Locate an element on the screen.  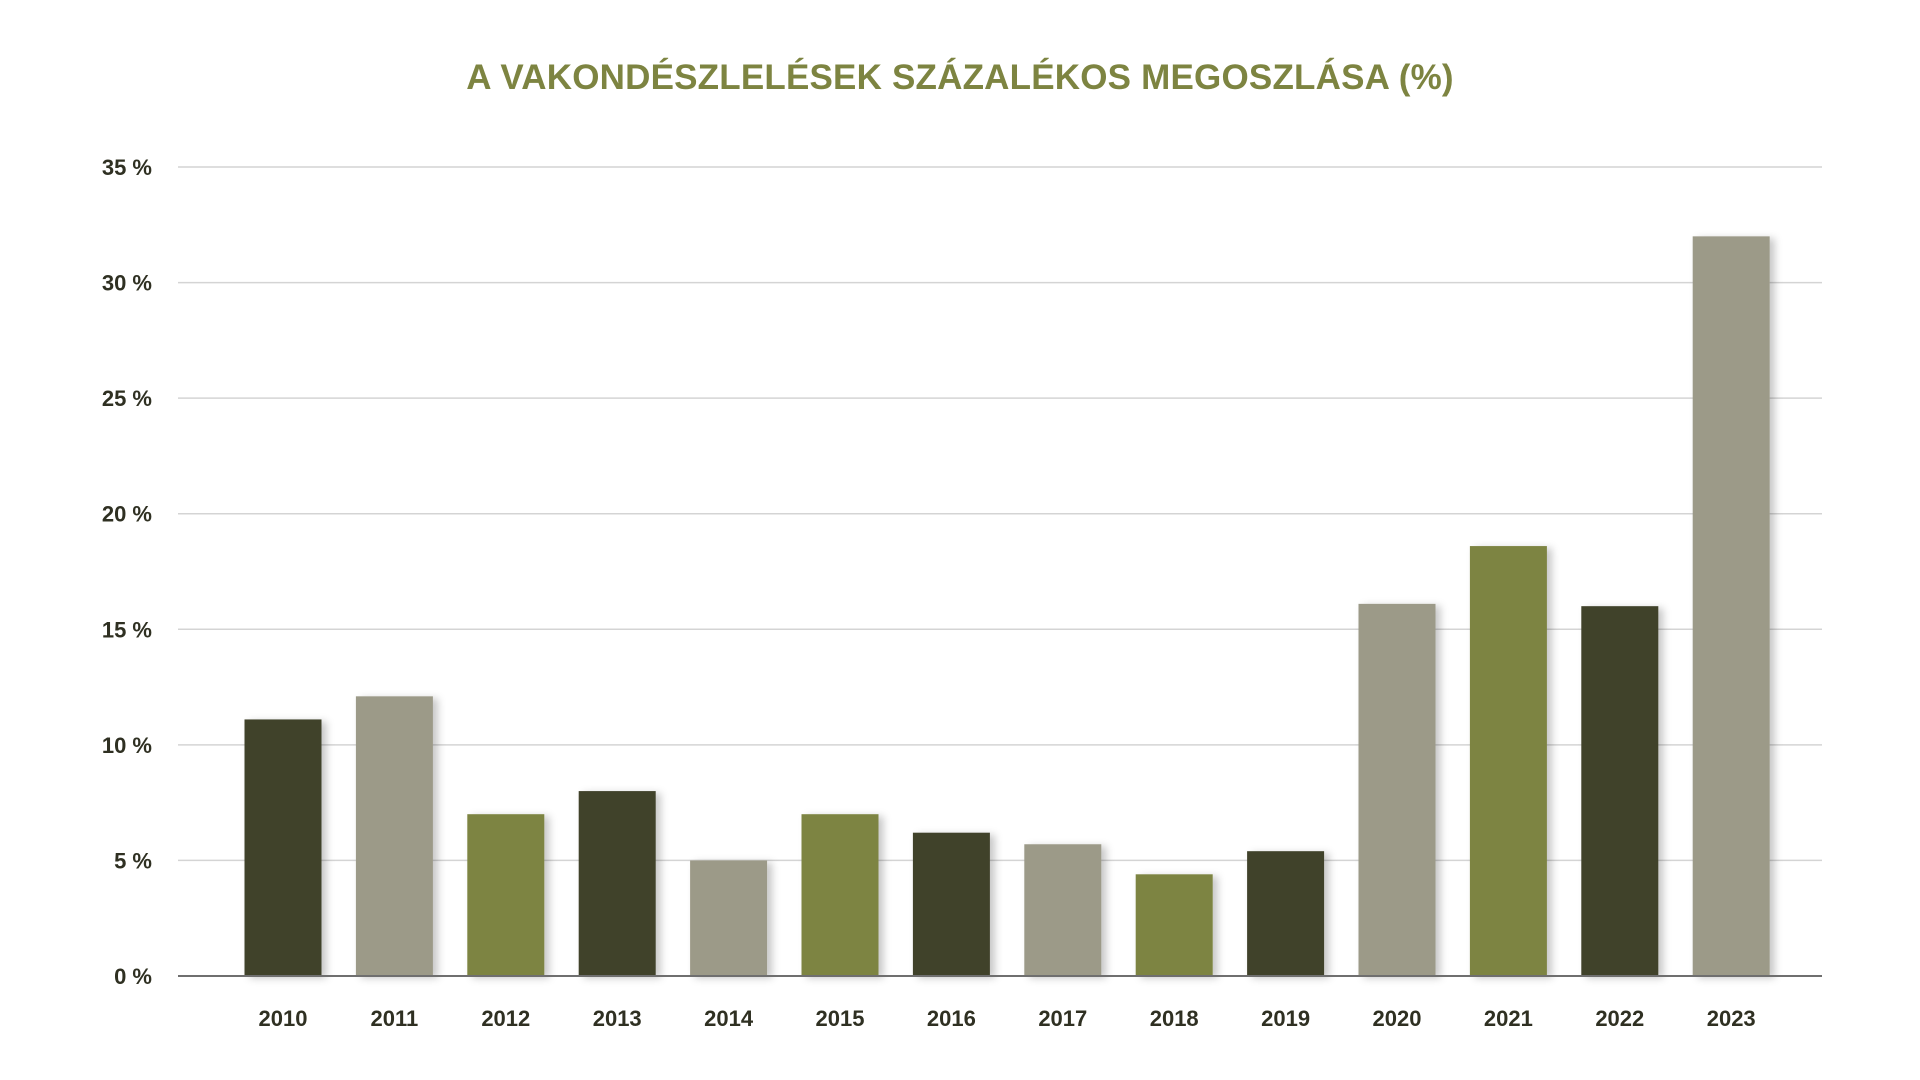
x-tick-label: 2016 is located at coordinates (951, 1018).